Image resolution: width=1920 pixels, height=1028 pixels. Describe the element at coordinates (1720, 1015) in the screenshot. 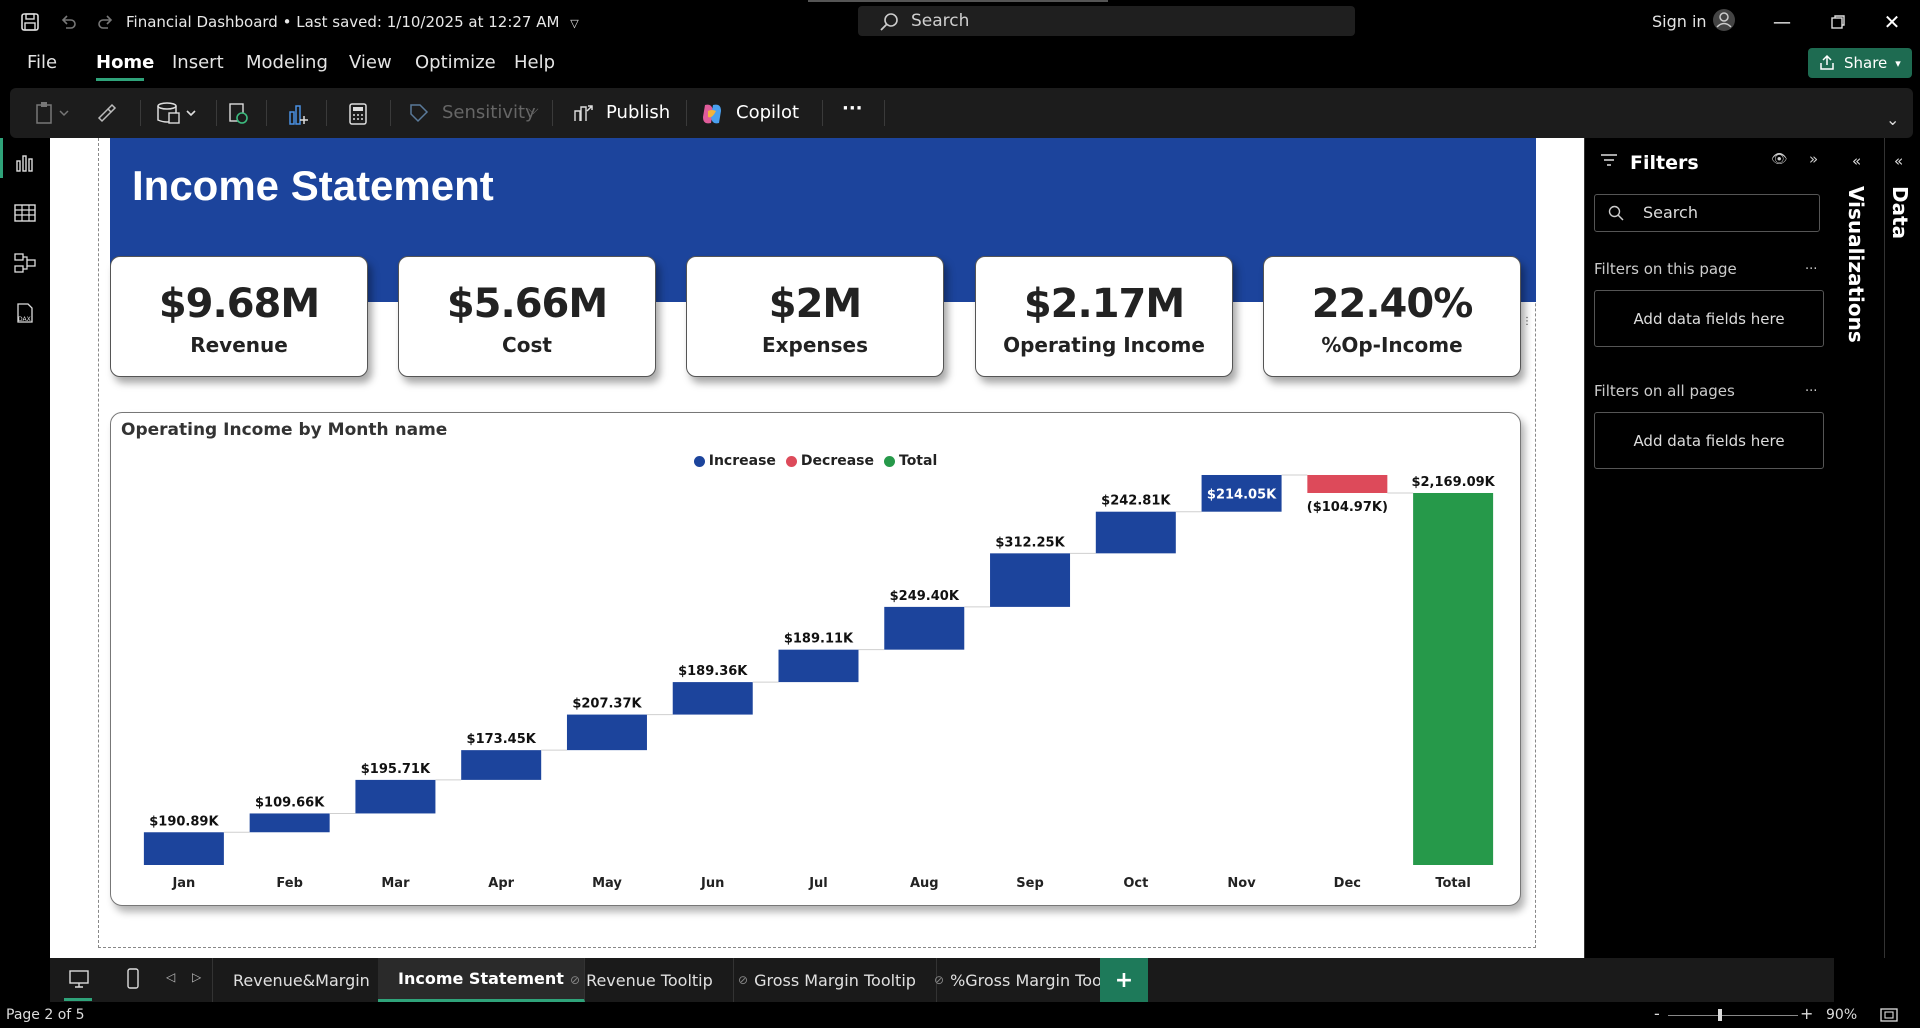

I see `zoom-slider-thumb` at that location.